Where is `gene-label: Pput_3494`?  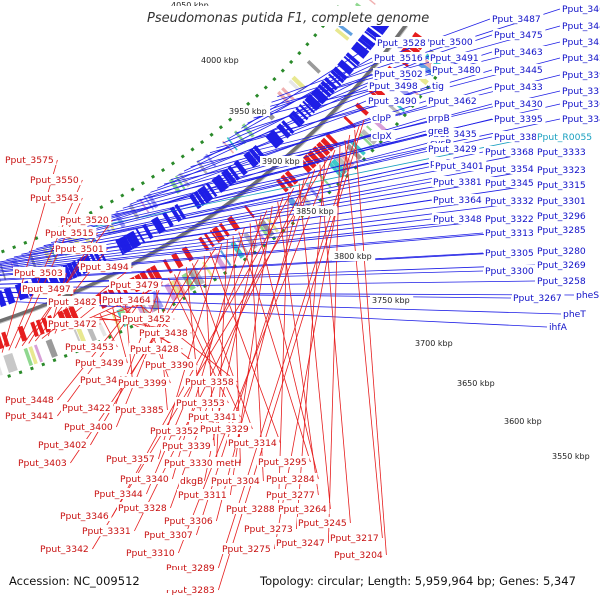
gene-label: Pput_3494 is located at coordinates (104, 267).